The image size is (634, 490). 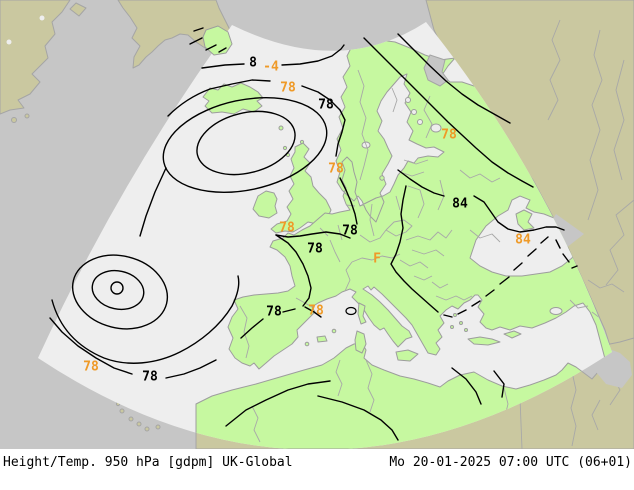 I want to click on closed-contour-balearic, so click(x=351, y=311).